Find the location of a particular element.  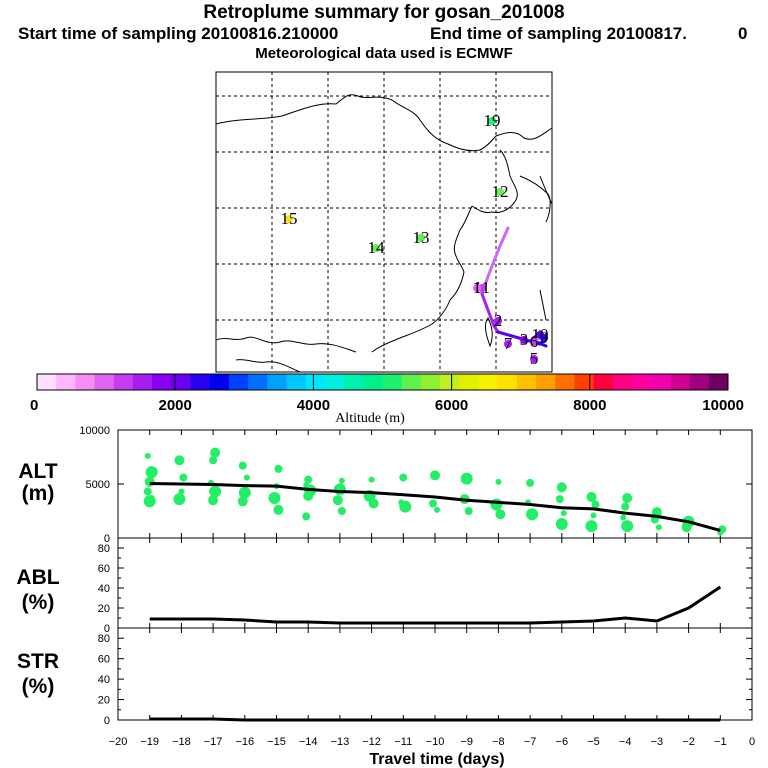

alt-median-line is located at coordinates (435, 506).